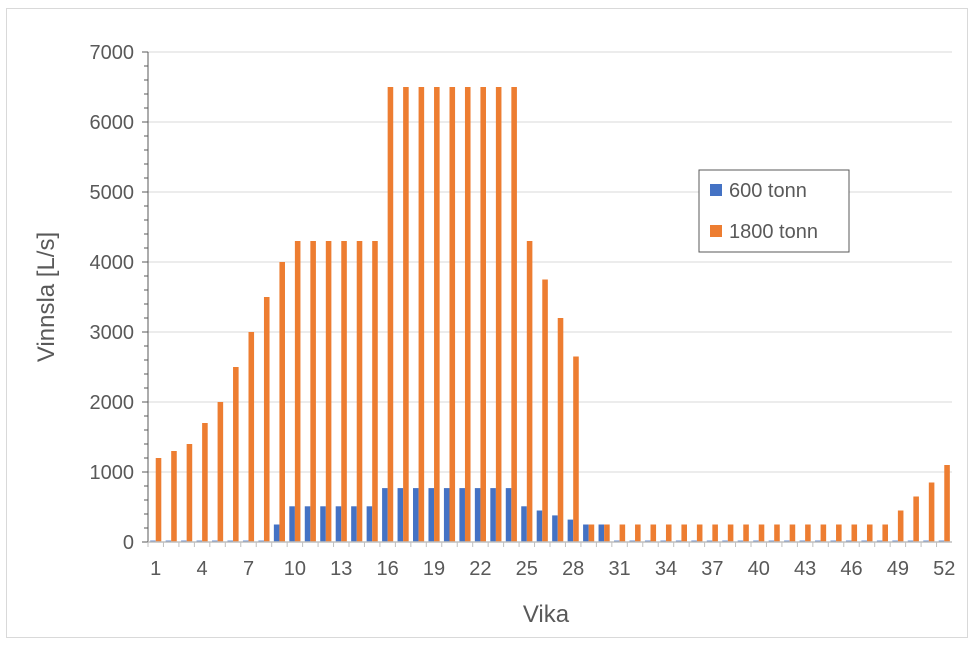  Describe the element at coordinates (527, 569) in the screenshot. I see `x-tick-label: 25` at that location.